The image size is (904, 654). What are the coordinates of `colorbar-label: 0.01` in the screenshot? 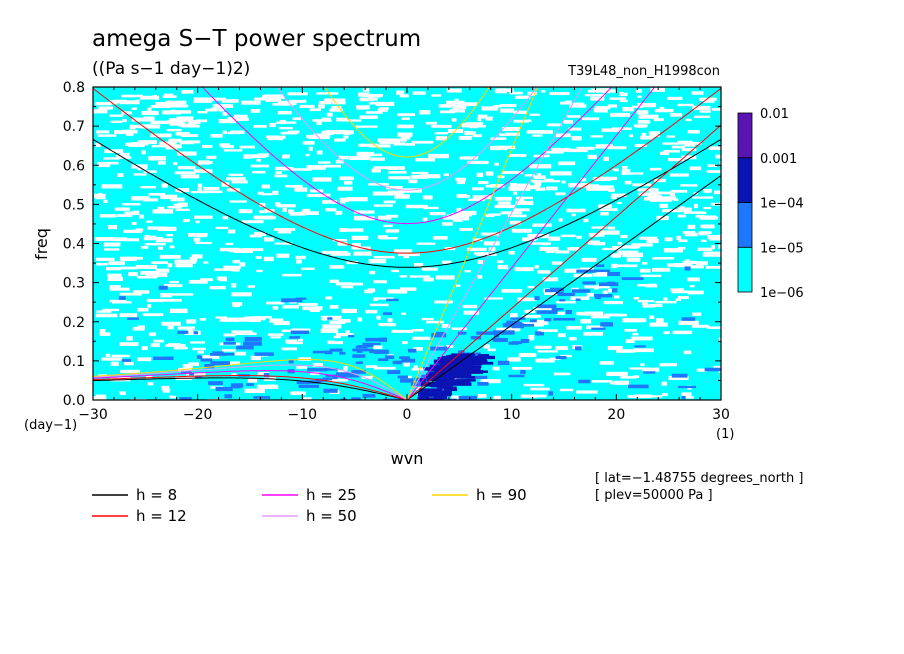 It's located at (774, 114).